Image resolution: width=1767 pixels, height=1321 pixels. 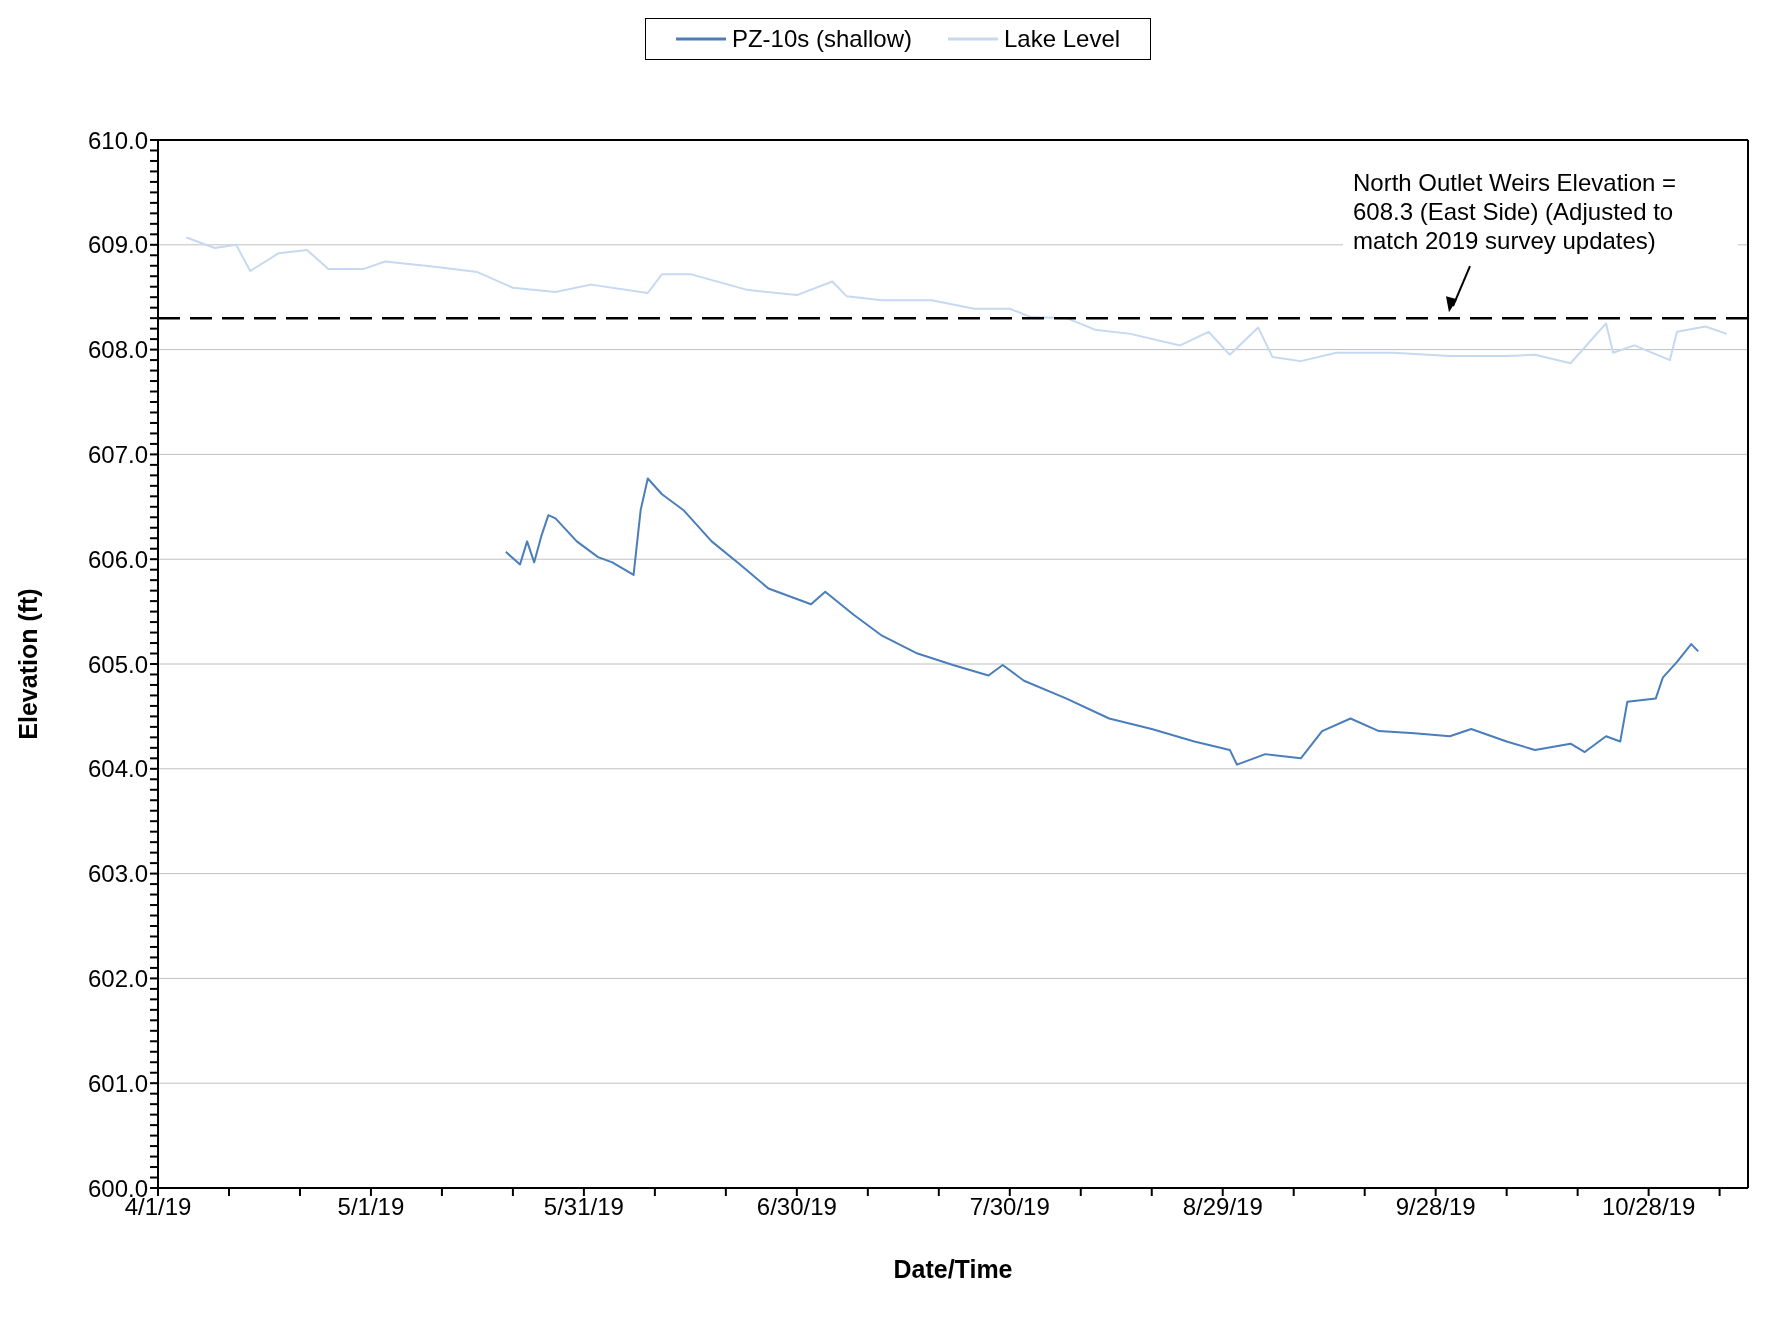 What do you see at coordinates (1515, 212) in the screenshot?
I see `ref-line-label: North Outlet Weirs Elevation = 608.3 (East Side) (Adjusted to match 2019 survey updates)` at bounding box center [1515, 212].